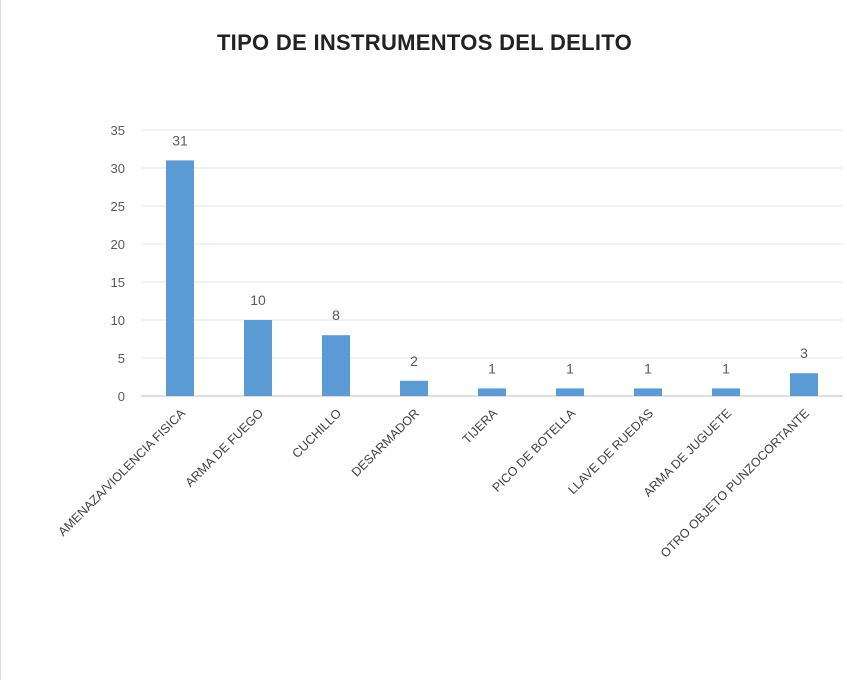 Image resolution: width=847 pixels, height=680 pixels. I want to click on data-label: 31, so click(180, 140).